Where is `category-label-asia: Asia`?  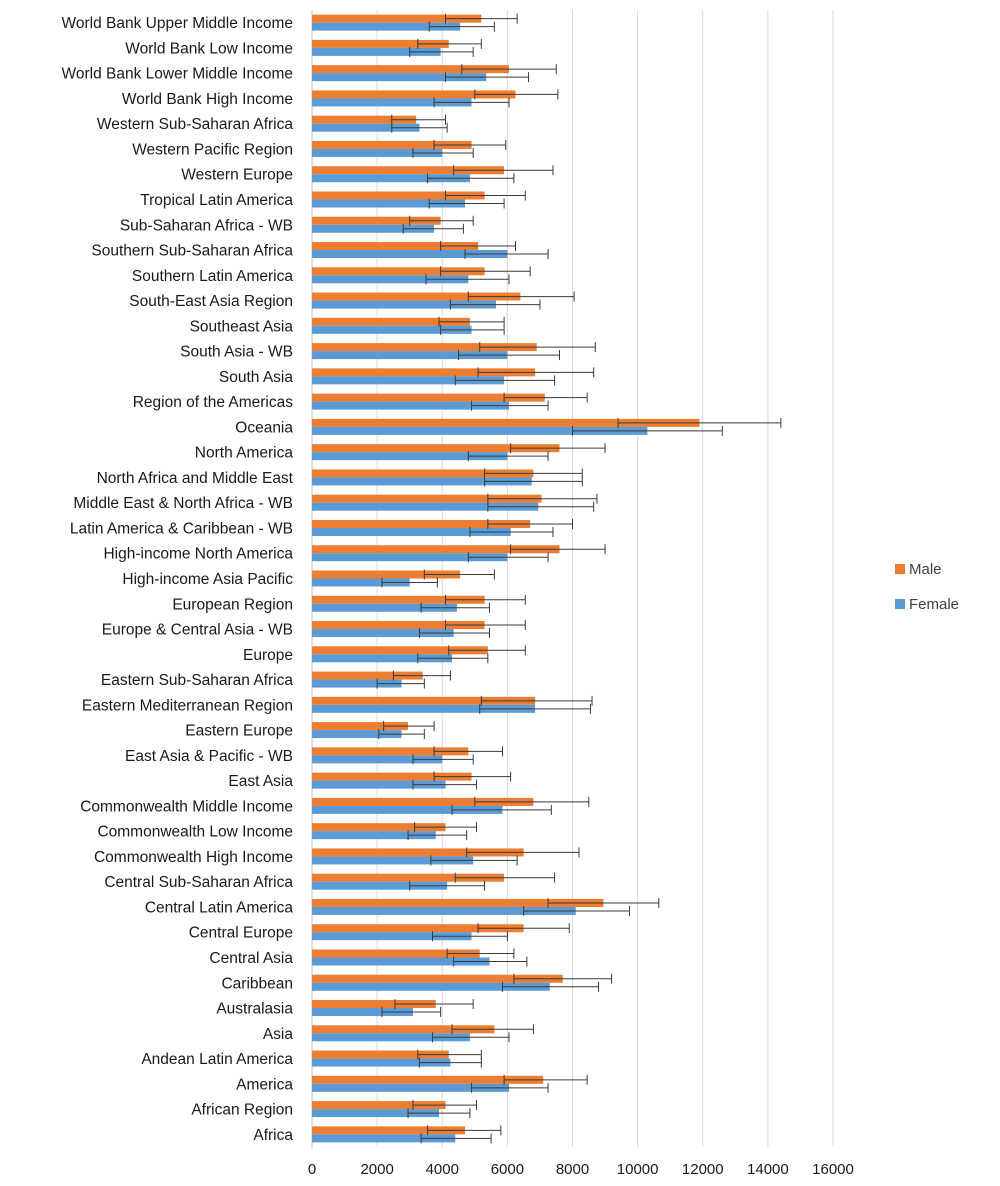
category-label-asia: Asia is located at coordinates (278, 1034).